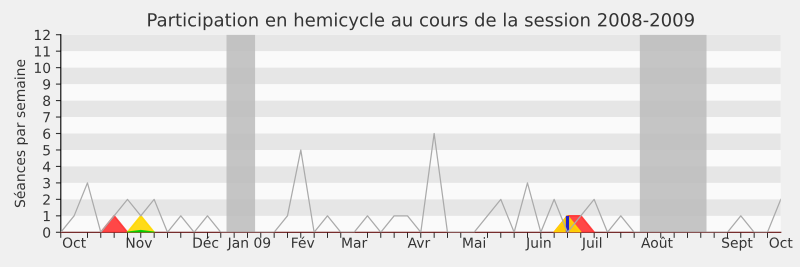 The image size is (800, 267). What do you see at coordinates (737, 244) in the screenshot?
I see `x-tick-label: Sept` at bounding box center [737, 244].